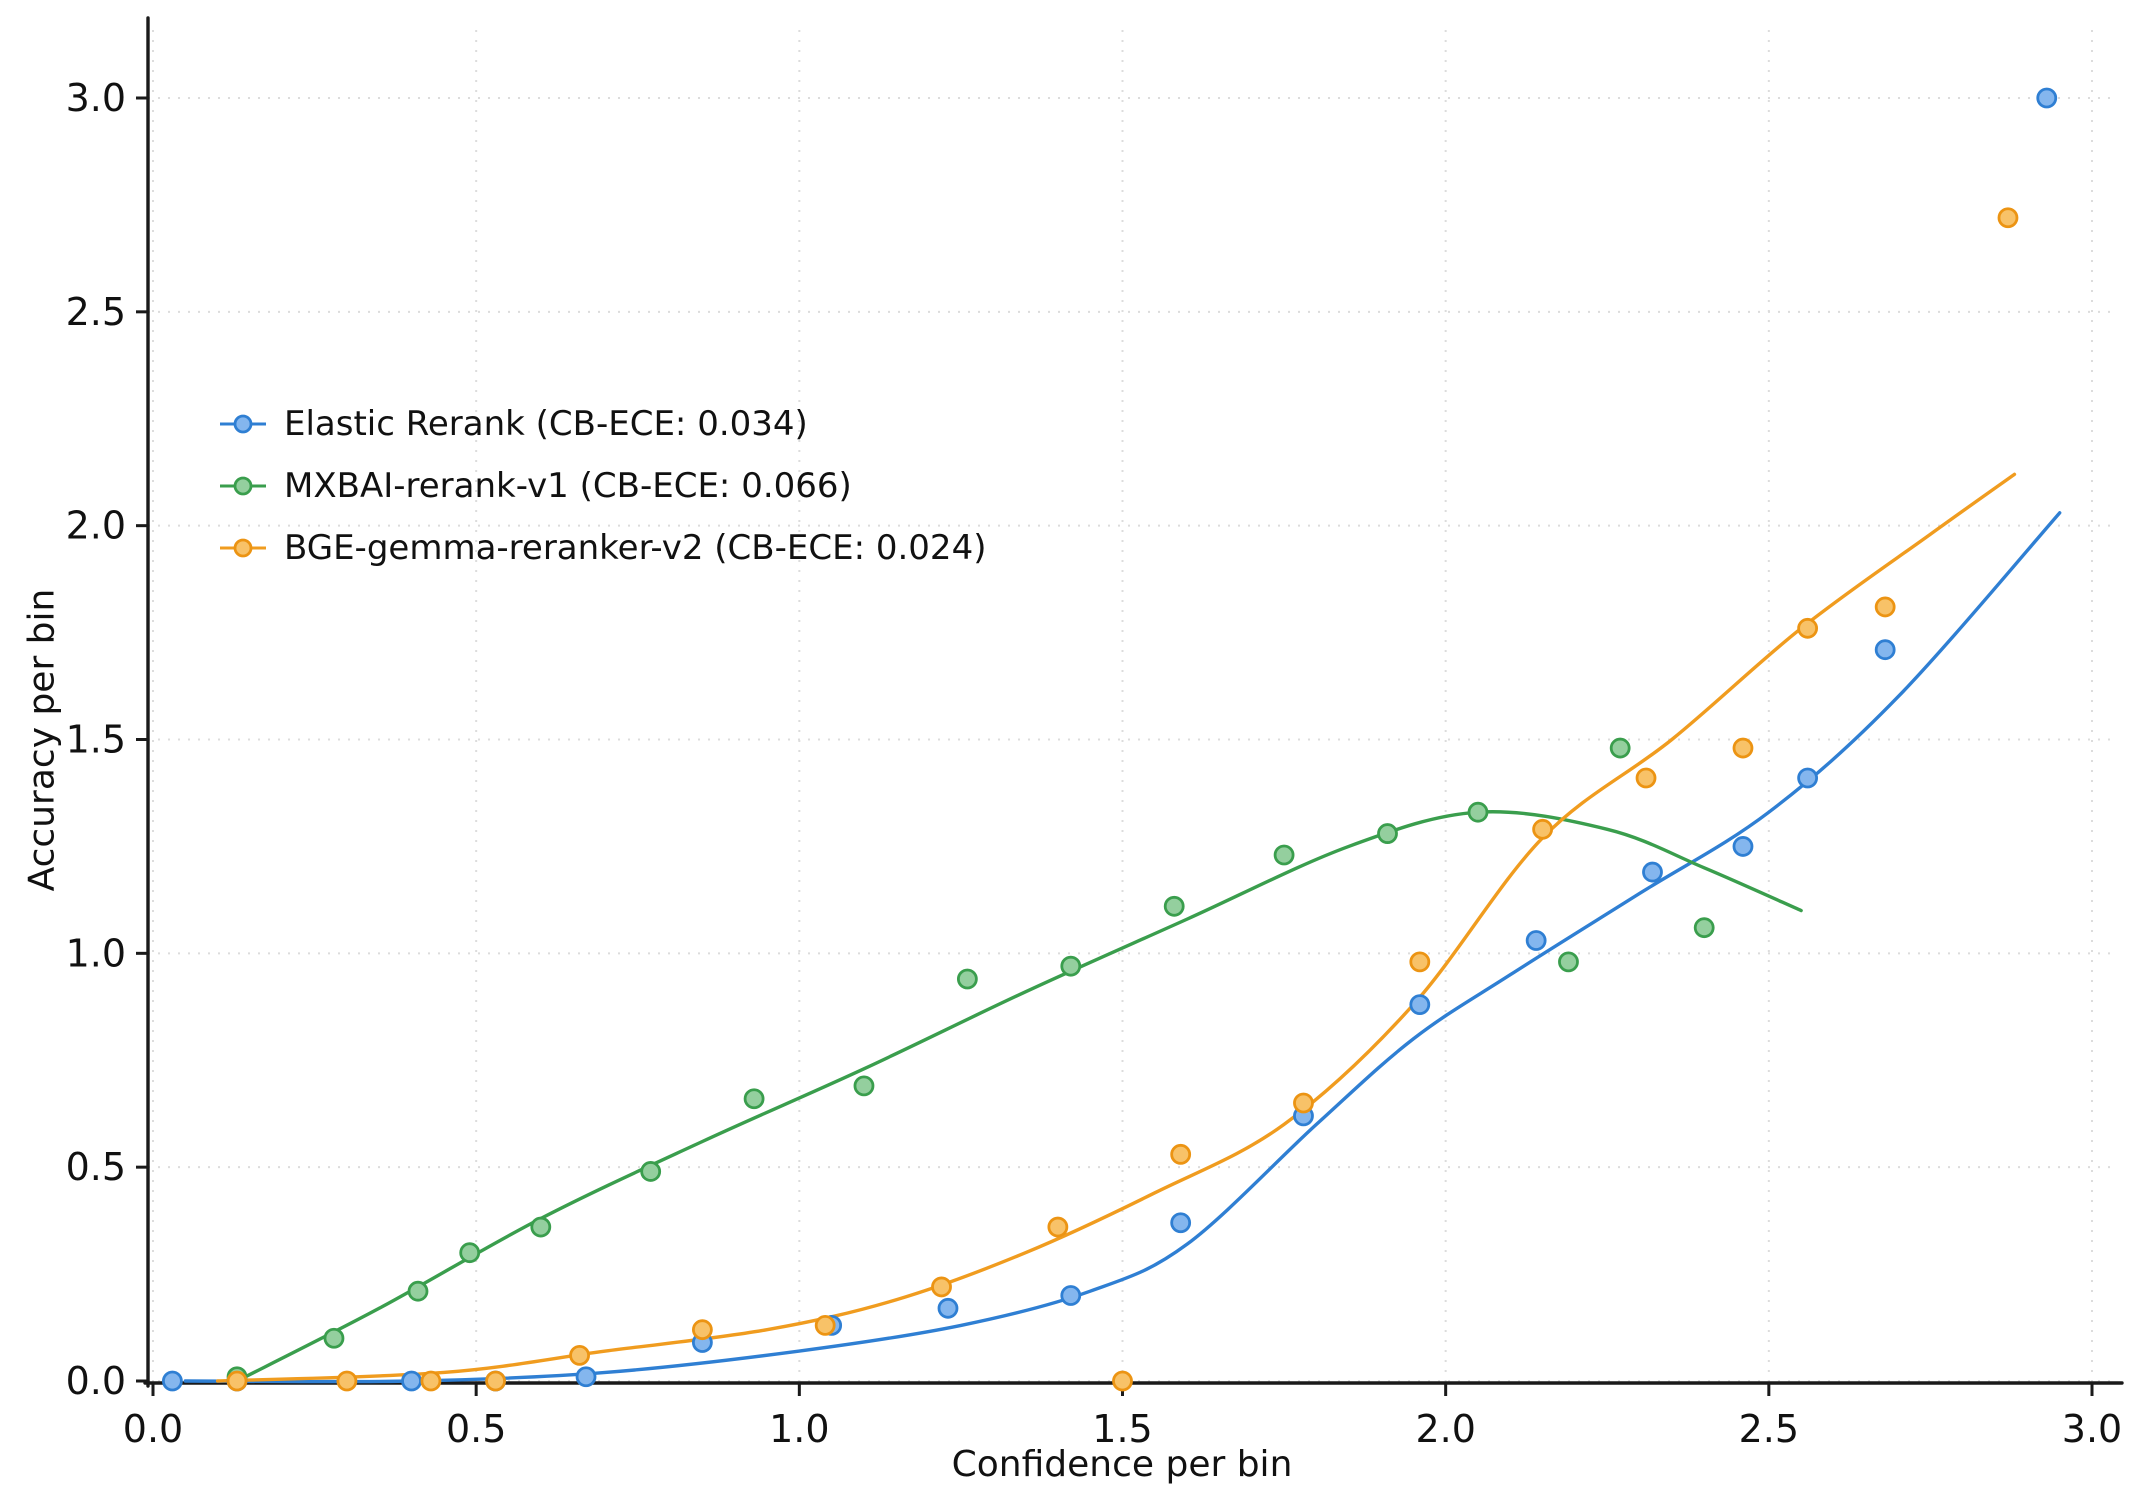 This screenshot has width=2142, height=1497. Describe the element at coordinates (799, 1429) in the screenshot. I see `x-tick-label: 1.0` at that location.